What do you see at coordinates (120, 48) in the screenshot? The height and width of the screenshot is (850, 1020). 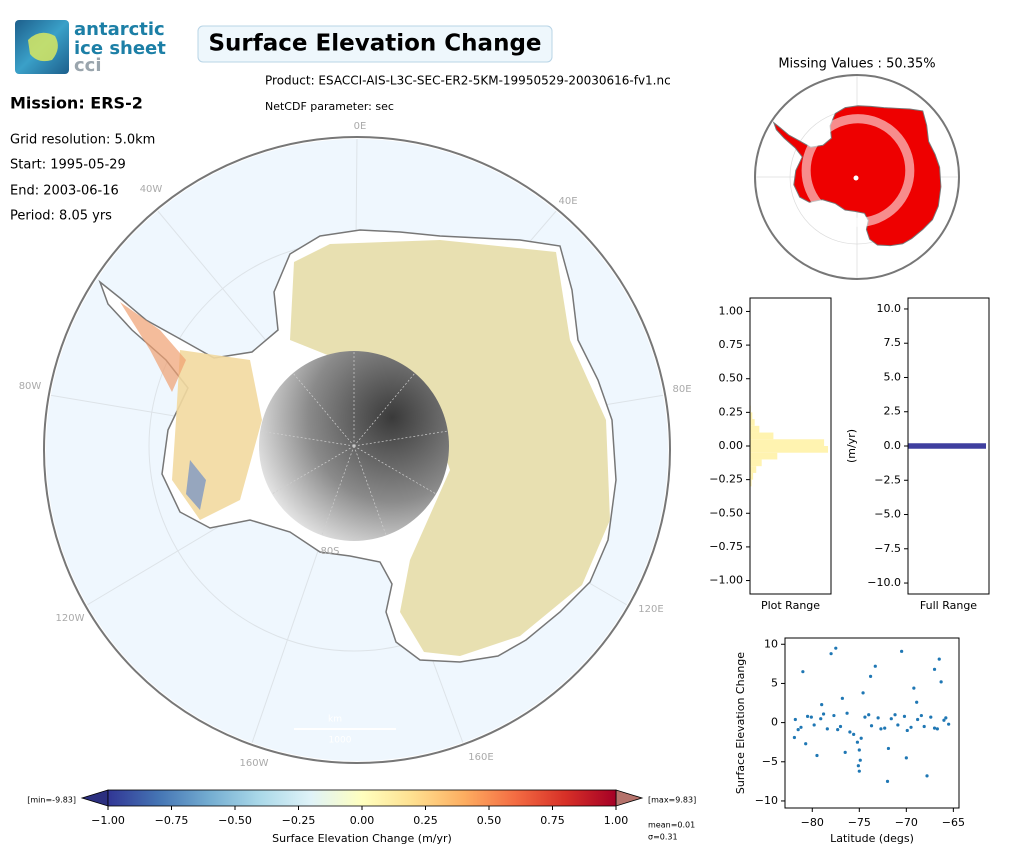 I see `logo-text: ice sheet` at bounding box center [120, 48].